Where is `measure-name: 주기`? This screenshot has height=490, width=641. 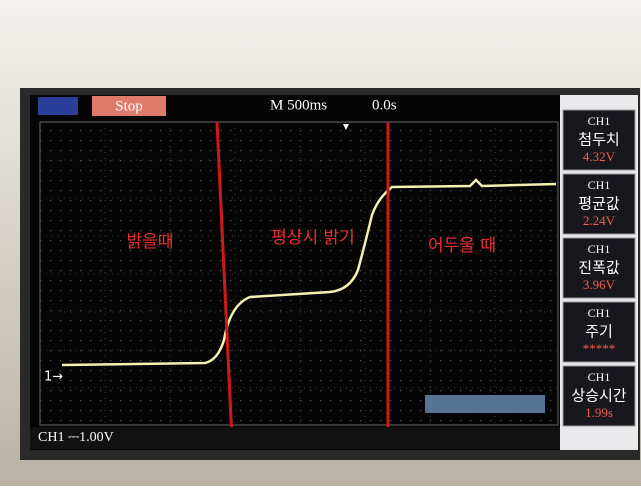 measure-name: 주기 is located at coordinates (599, 332).